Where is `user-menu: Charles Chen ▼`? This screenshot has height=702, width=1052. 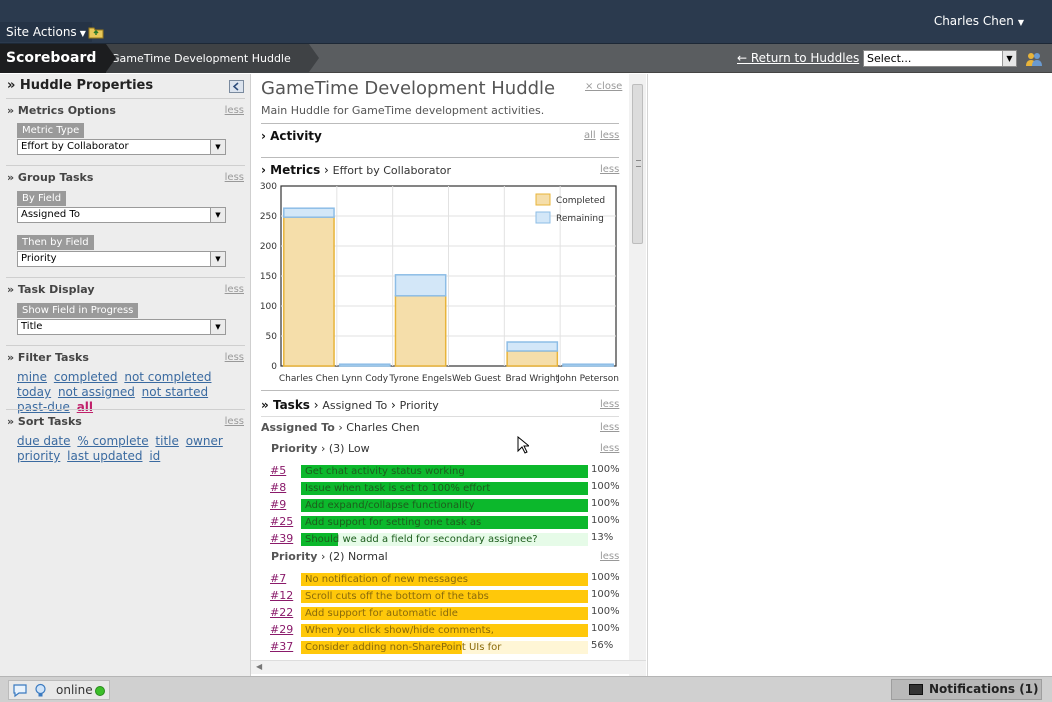
user-menu: Charles Chen ▼ is located at coordinates (979, 21).